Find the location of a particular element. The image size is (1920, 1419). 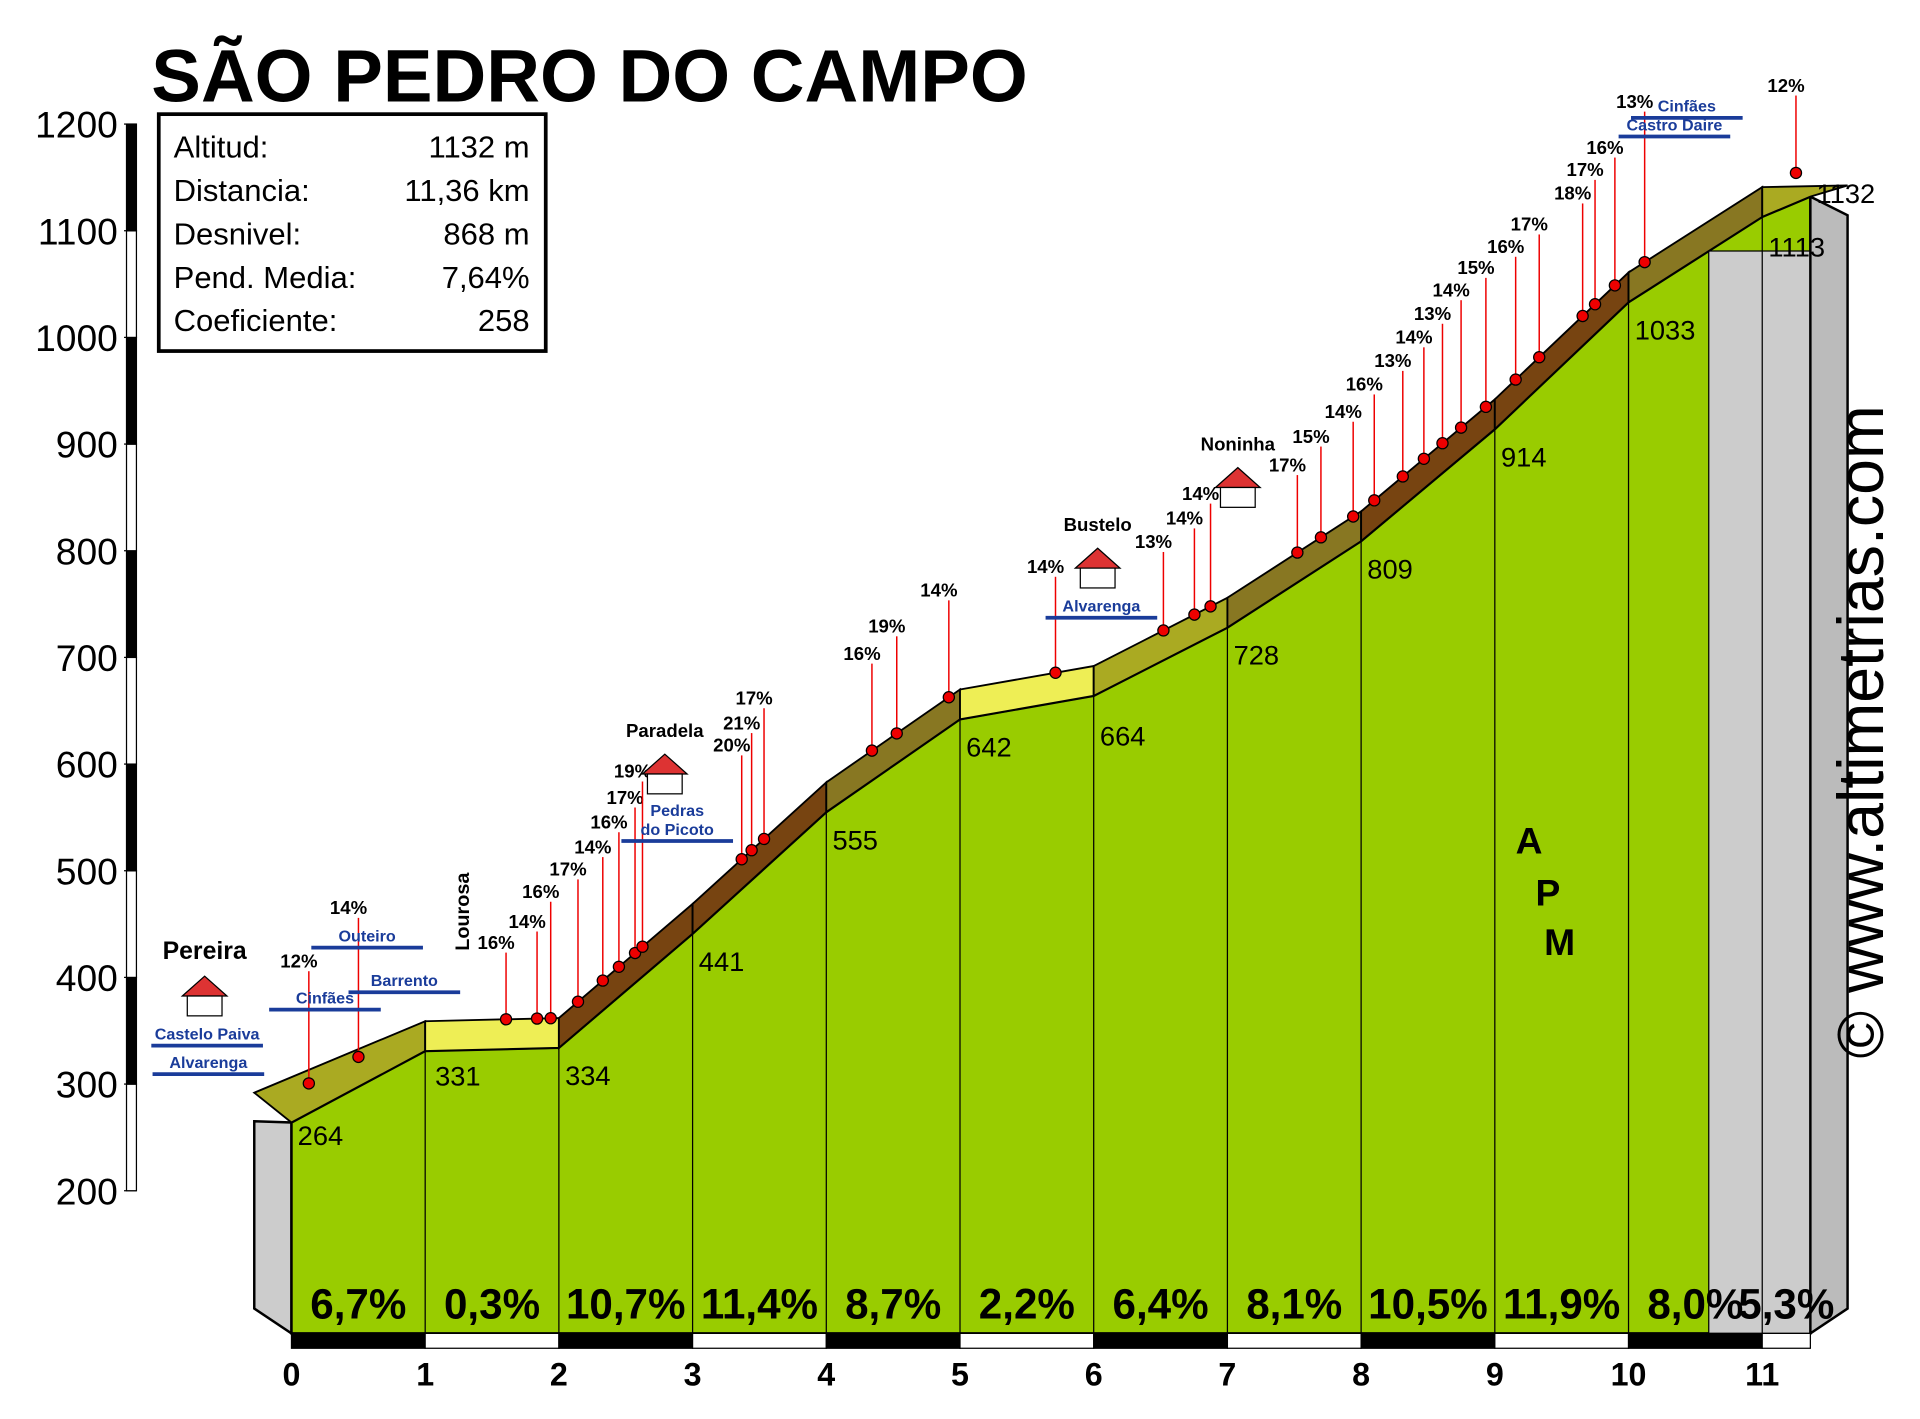

y-tick-label: 800 is located at coordinates (87, 551).